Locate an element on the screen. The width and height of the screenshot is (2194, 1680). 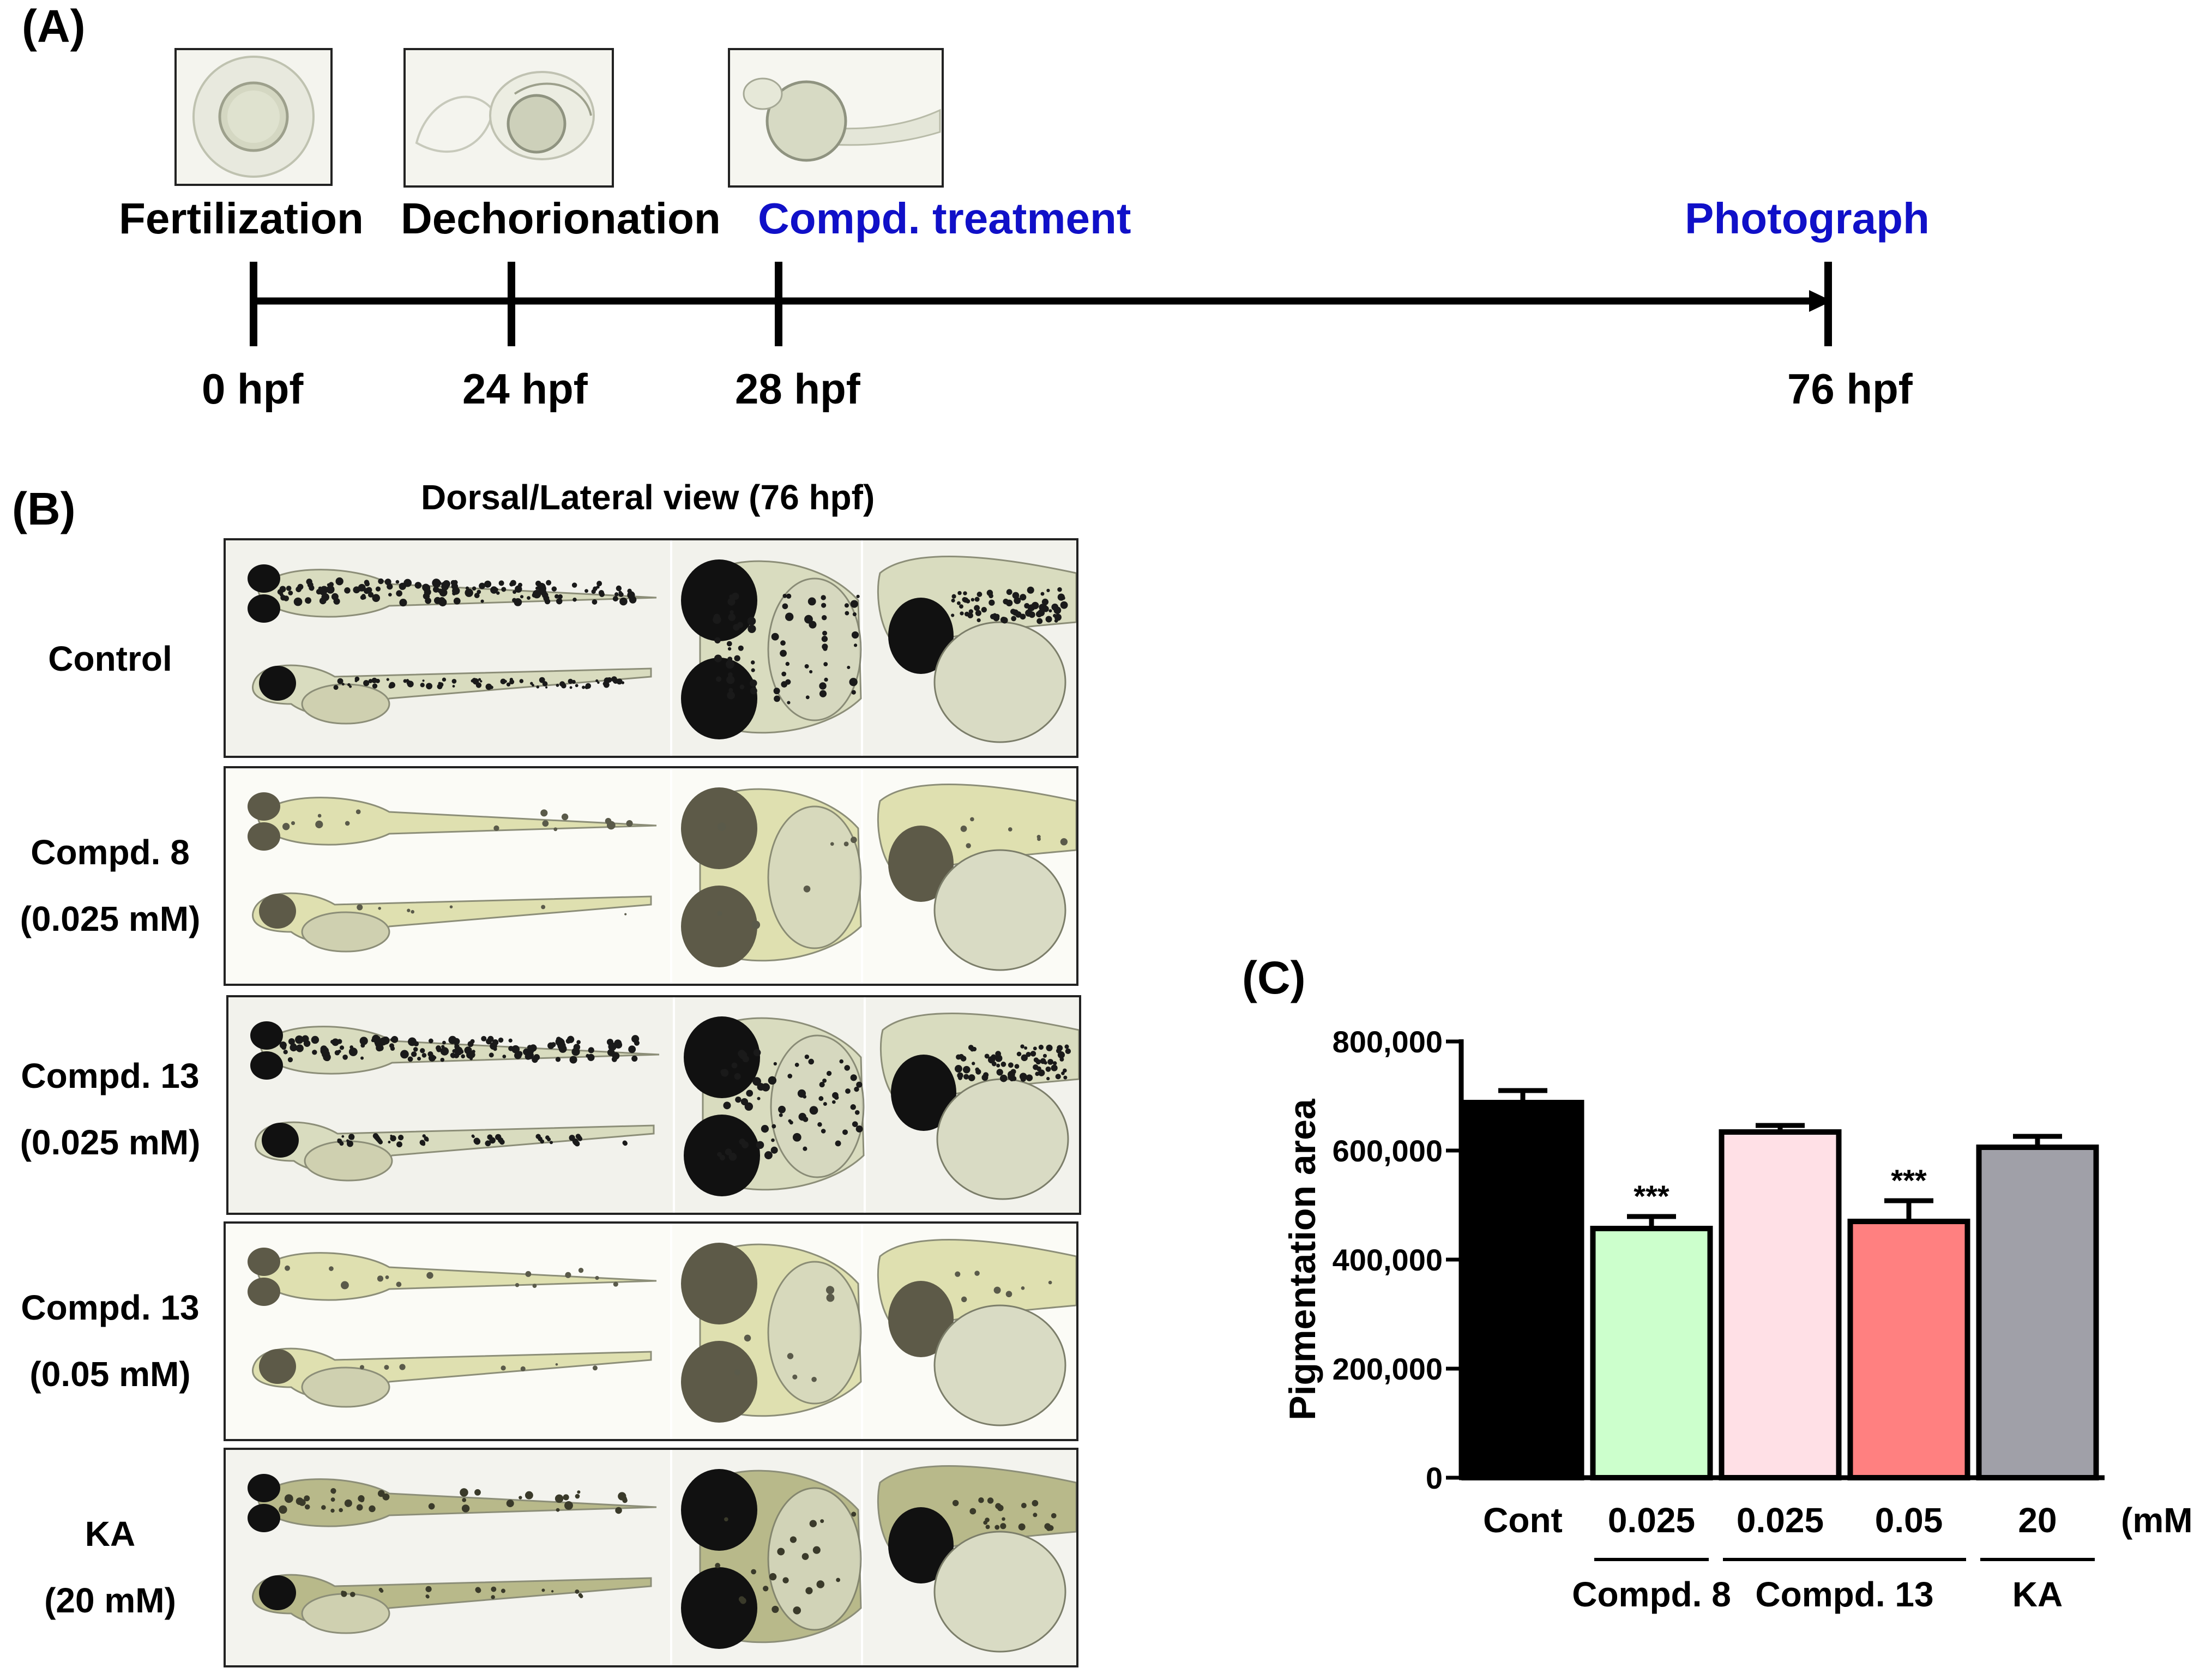
embryo-photo-treatment is located at coordinates (836, 118).